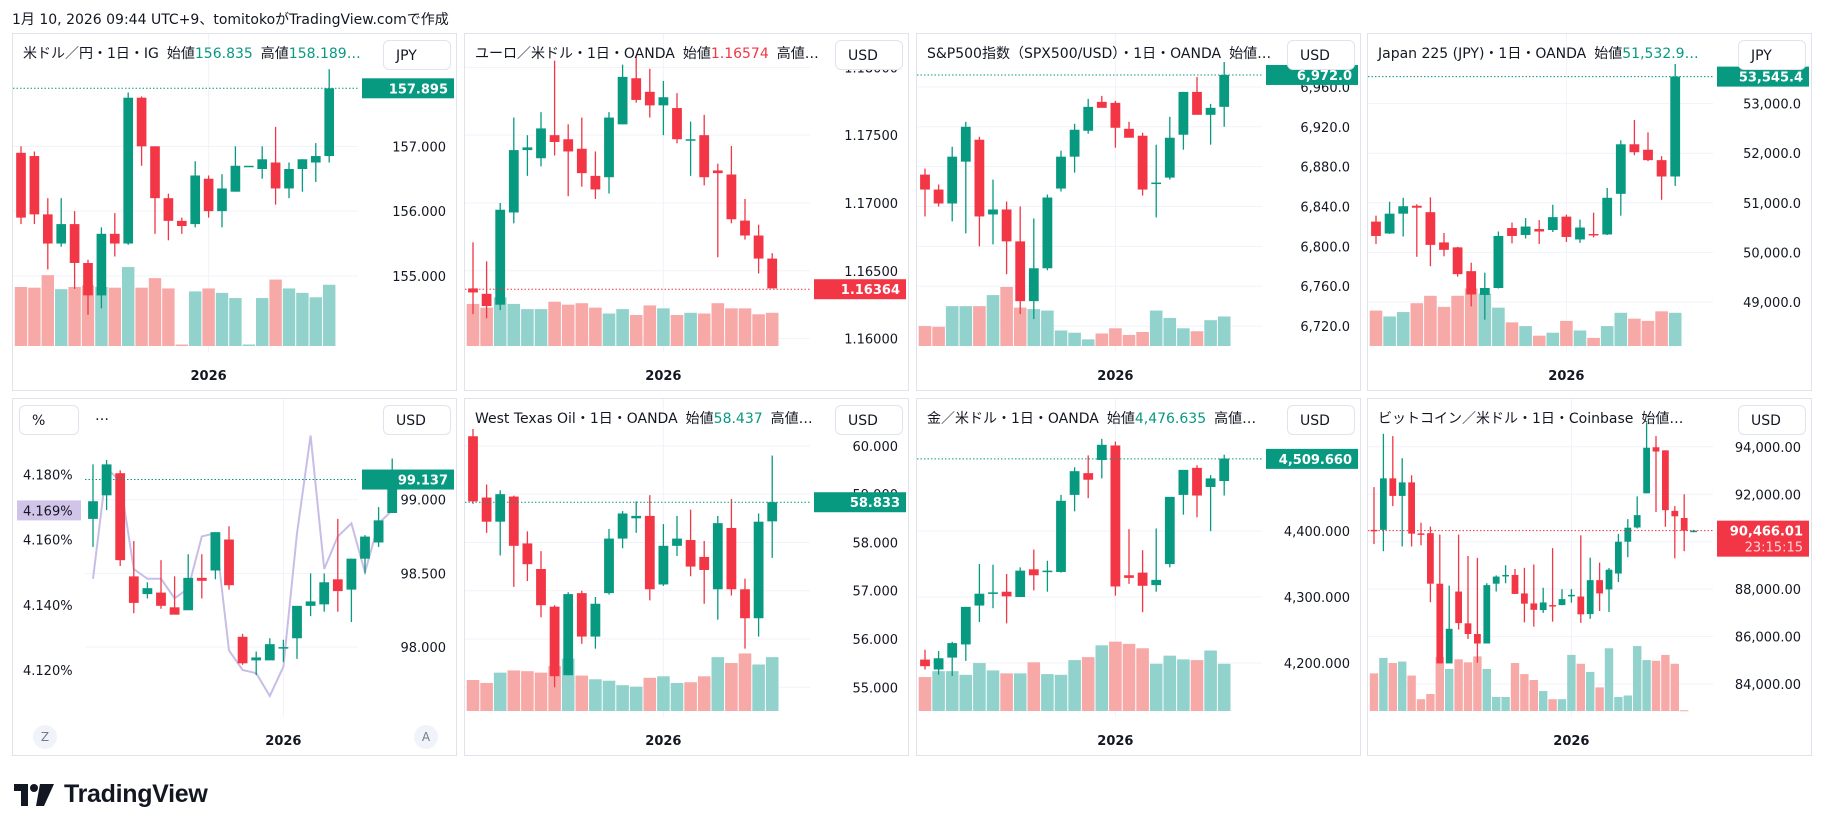 The image size is (1825, 829). I want to click on symbol-title: S&P500指数（SPX500/USD）・1日・OANDA, so click(1074, 54).